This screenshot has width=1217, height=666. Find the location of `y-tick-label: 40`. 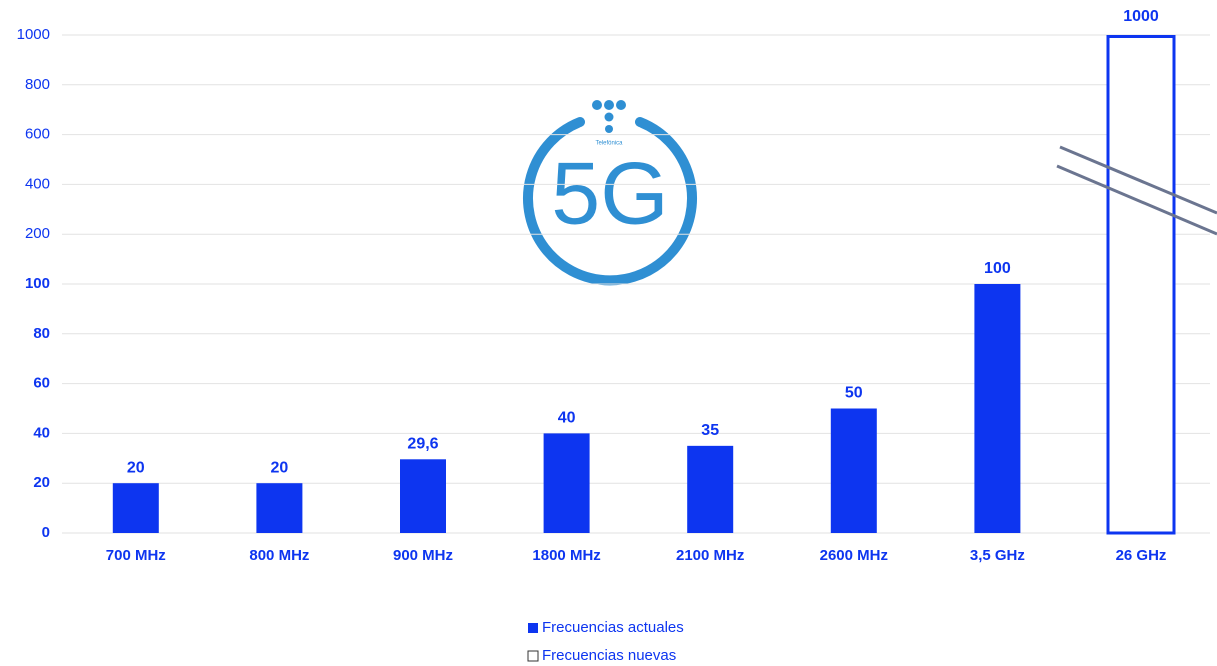

y-tick-label: 40 is located at coordinates (41, 432).